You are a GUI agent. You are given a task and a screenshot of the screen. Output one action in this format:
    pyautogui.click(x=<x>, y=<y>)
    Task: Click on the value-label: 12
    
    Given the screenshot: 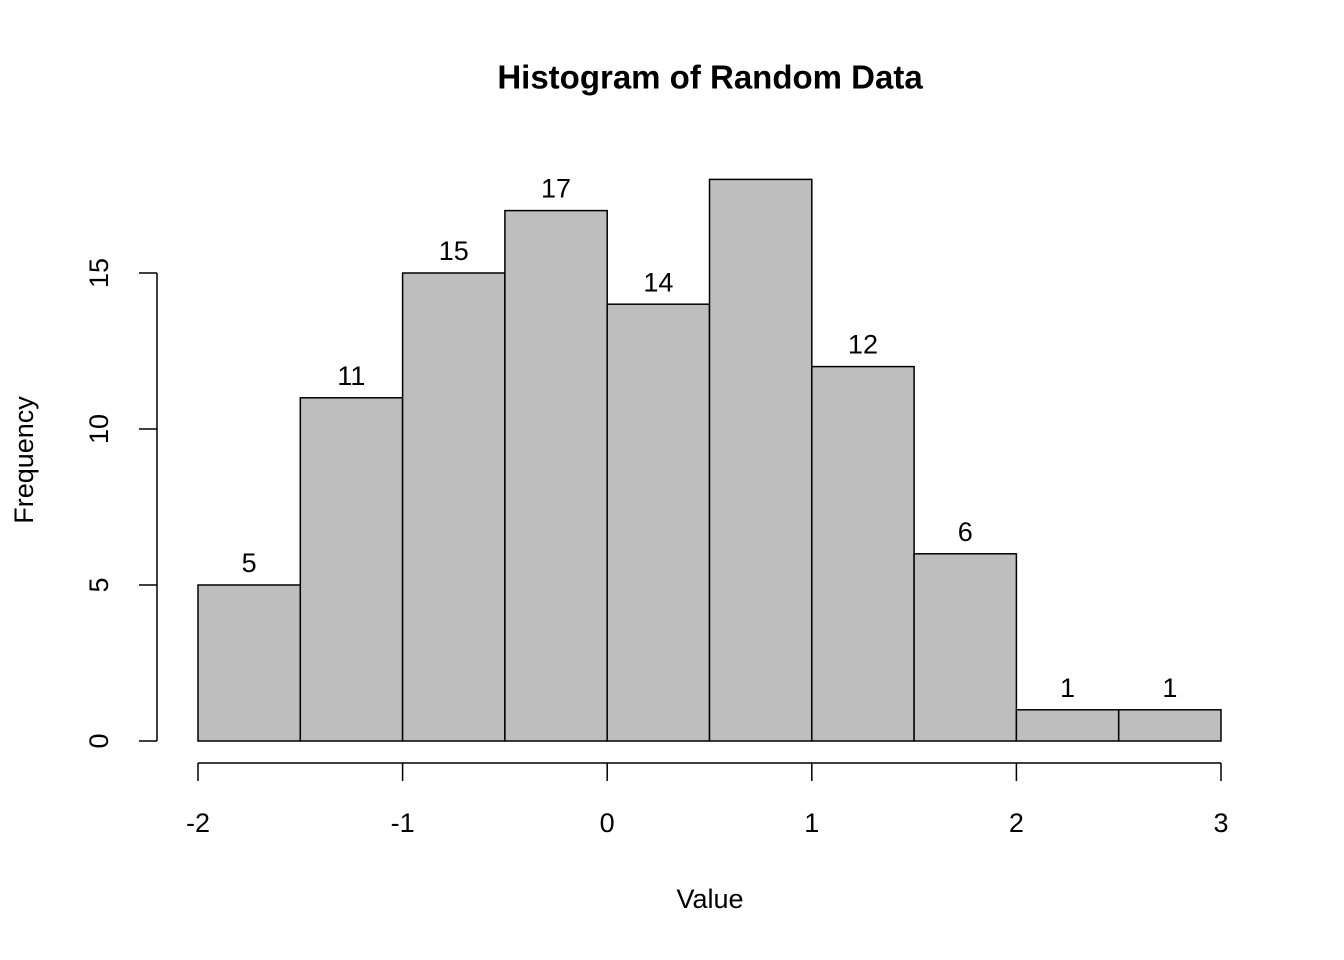 What is the action you would take?
    pyautogui.click(x=863, y=345)
    